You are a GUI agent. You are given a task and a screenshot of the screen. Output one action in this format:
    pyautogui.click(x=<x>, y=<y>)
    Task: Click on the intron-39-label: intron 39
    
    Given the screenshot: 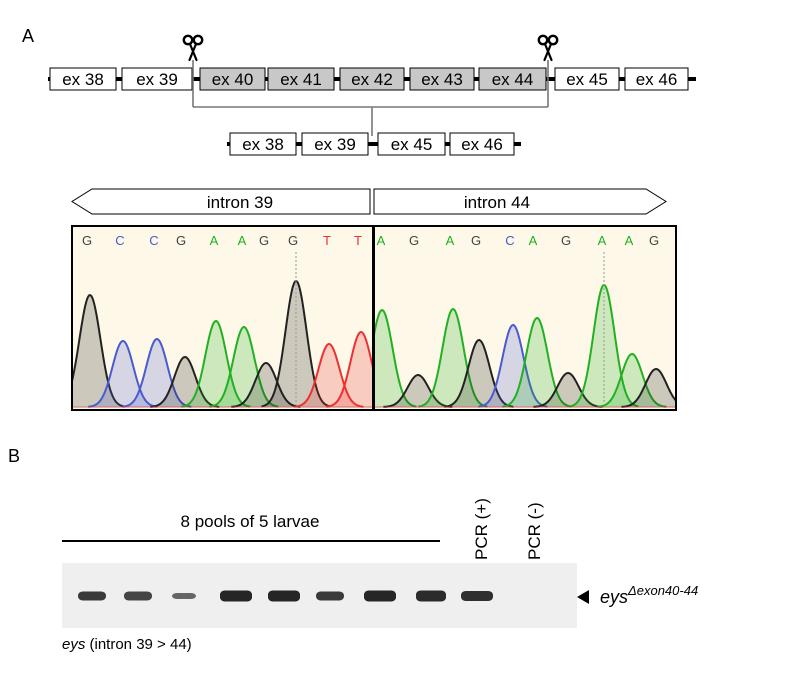 What is the action you would take?
    pyautogui.click(x=240, y=202)
    